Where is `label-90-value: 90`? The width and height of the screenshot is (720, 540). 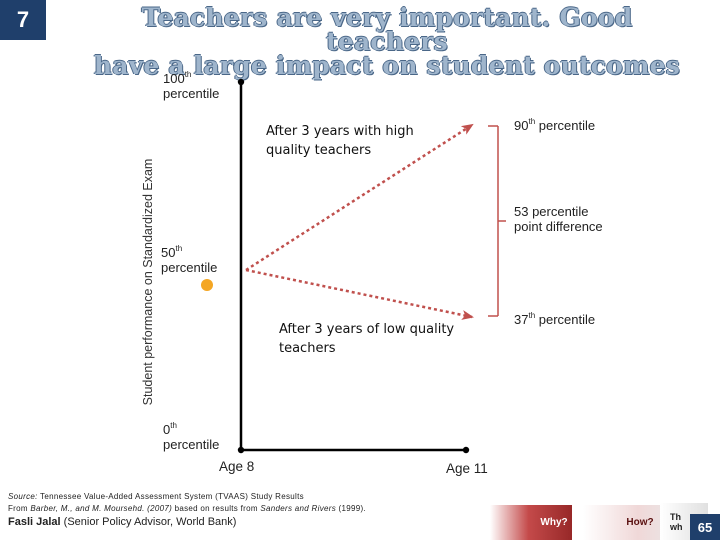 label-90-value: 90 is located at coordinates (521, 125).